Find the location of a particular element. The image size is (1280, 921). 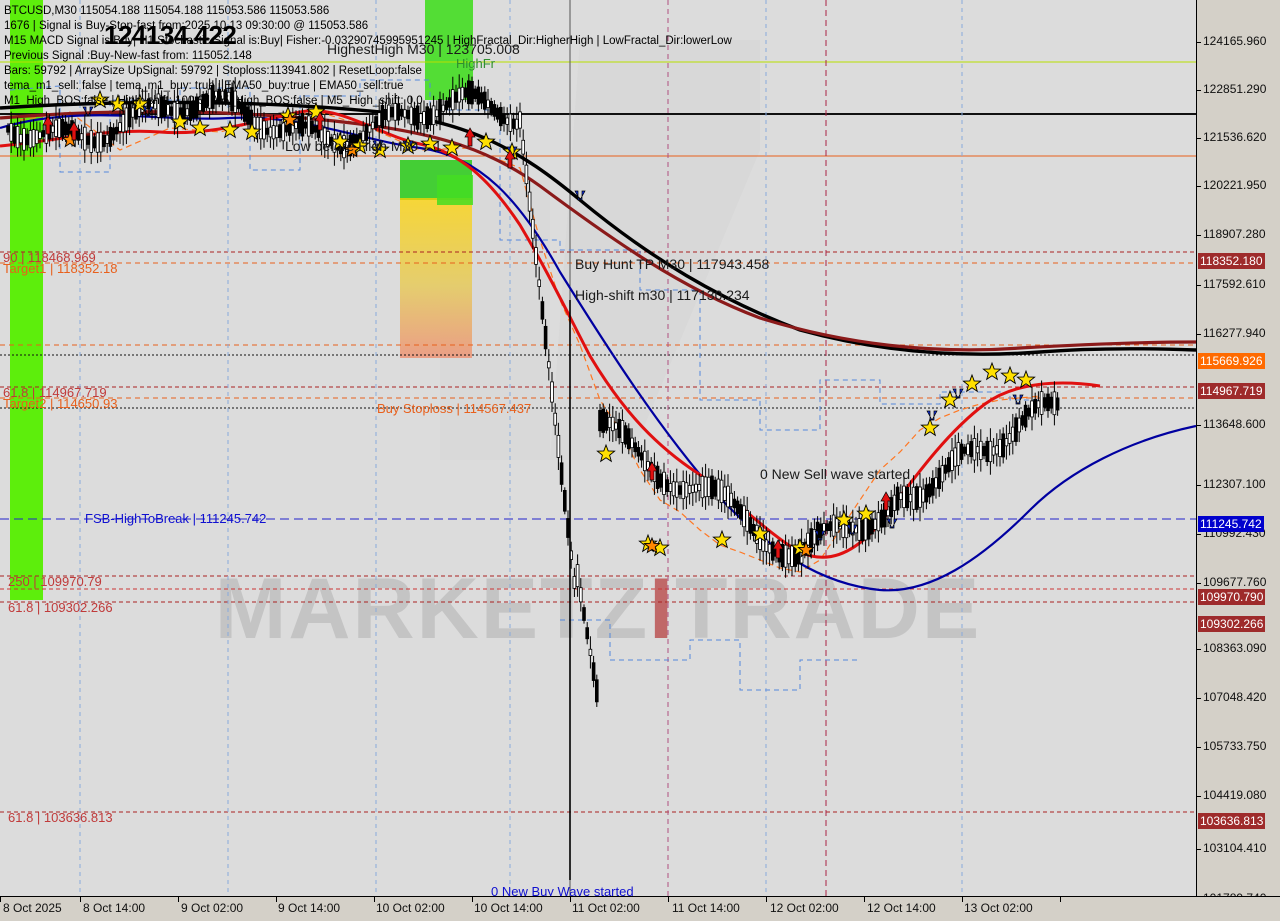

time-tick-label: 13 Oct 02:00 is located at coordinates (998, 908).